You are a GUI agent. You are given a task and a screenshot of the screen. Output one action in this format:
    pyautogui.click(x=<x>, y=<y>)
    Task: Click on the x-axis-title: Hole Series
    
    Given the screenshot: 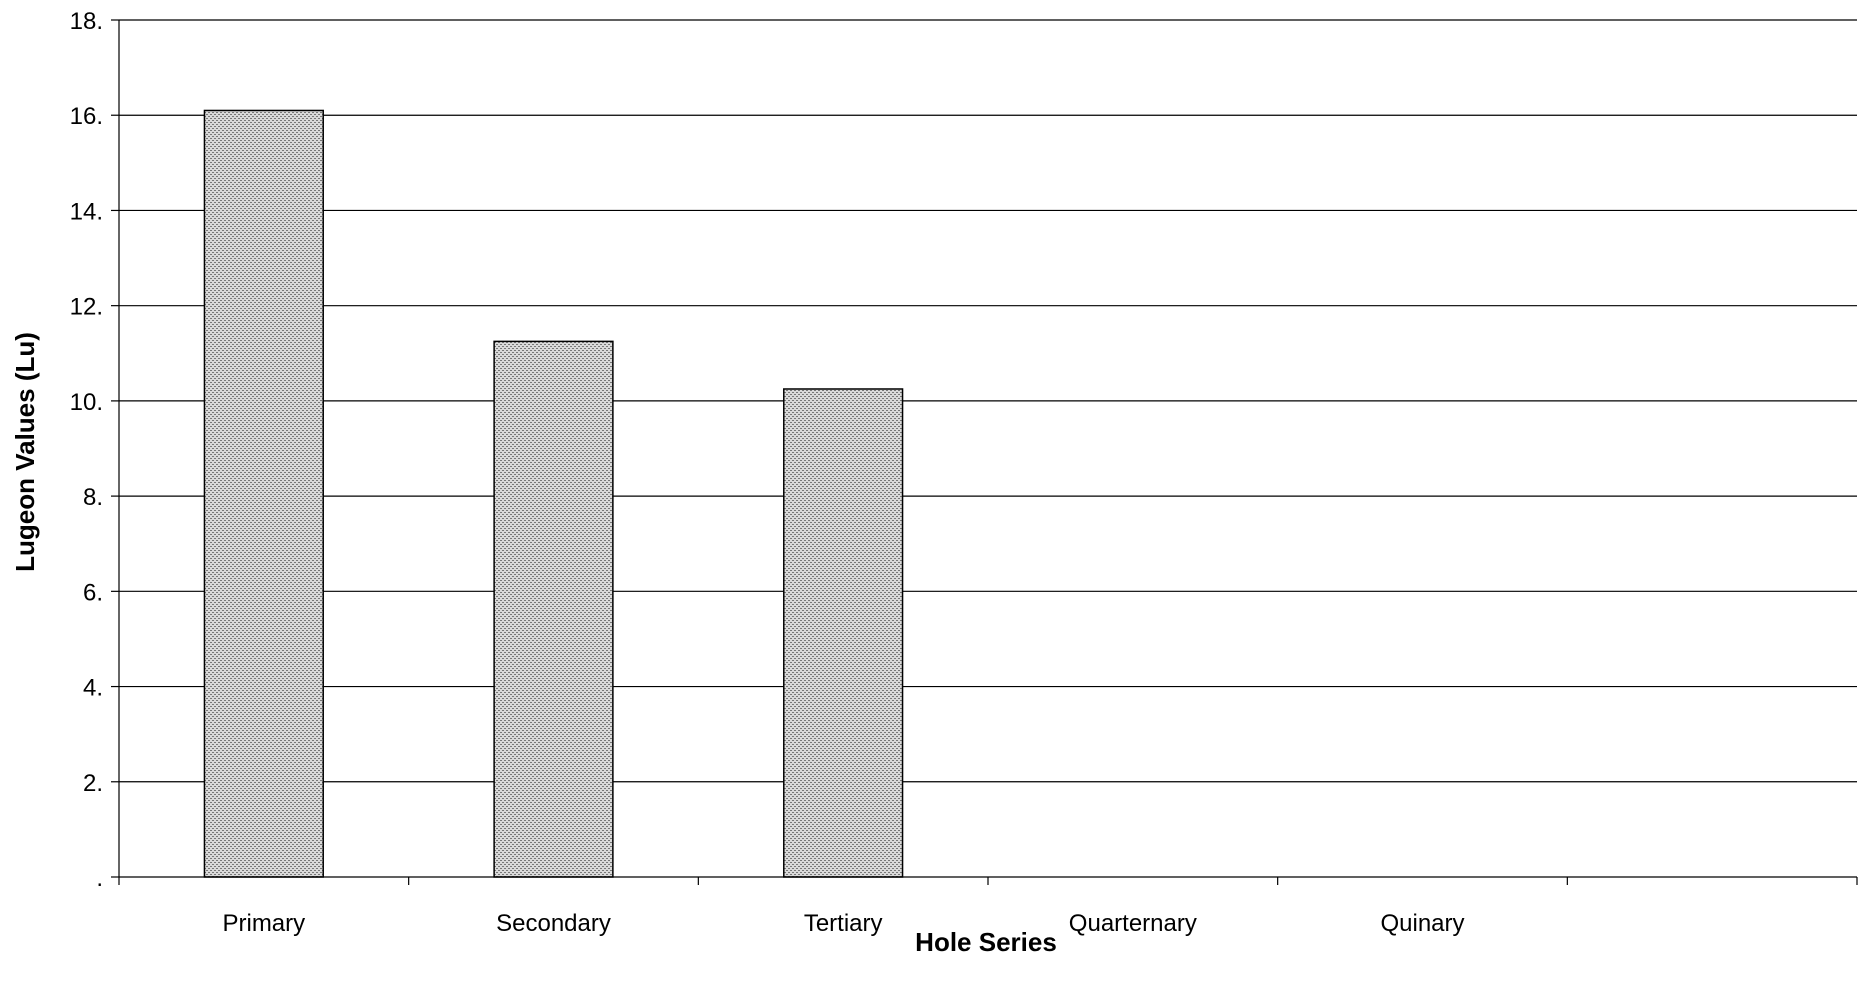 What is the action you would take?
    pyautogui.click(x=986, y=942)
    